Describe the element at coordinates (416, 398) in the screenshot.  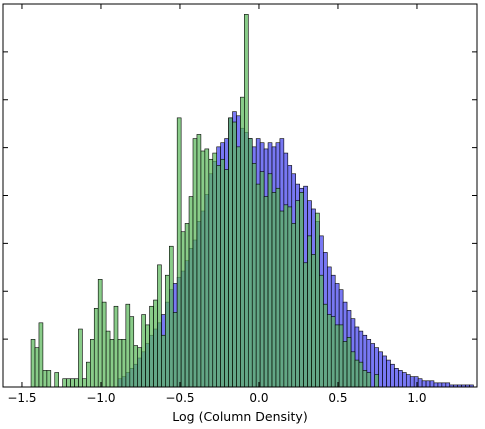
I see `x-tick-label: 1.0` at that location.